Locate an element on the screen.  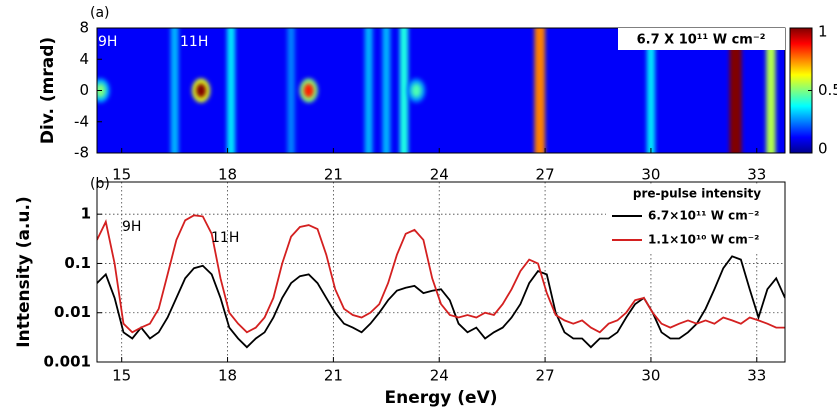
y-axis-label: Inttensity (a.u.) is located at coordinates (24, 271).